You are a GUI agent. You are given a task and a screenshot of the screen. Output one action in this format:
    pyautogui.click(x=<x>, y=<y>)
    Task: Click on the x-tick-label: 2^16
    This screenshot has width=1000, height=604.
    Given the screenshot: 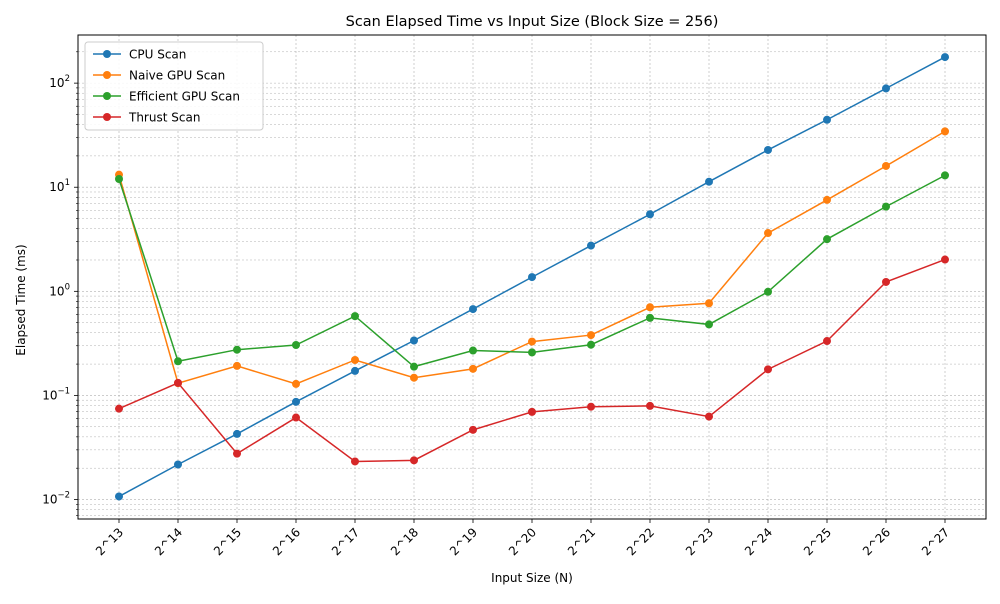 What is the action you would take?
    pyautogui.click(x=286, y=541)
    